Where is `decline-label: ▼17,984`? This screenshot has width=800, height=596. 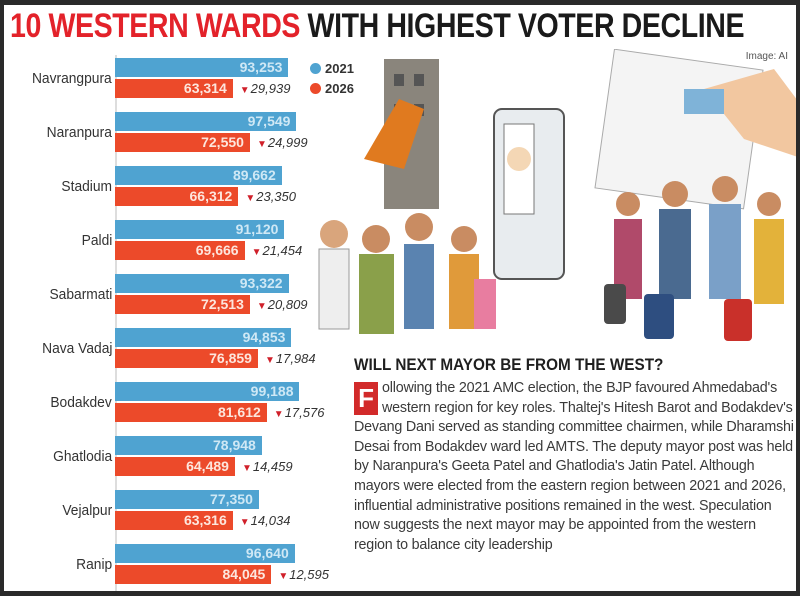 decline-label: ▼17,984 is located at coordinates (290, 359).